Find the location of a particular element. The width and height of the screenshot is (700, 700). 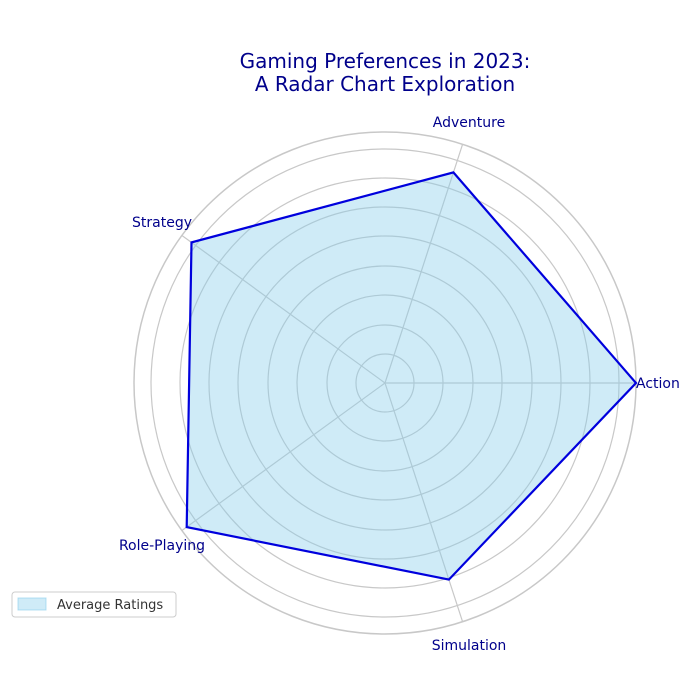

legend: Average Ratings is located at coordinates (94, 604).